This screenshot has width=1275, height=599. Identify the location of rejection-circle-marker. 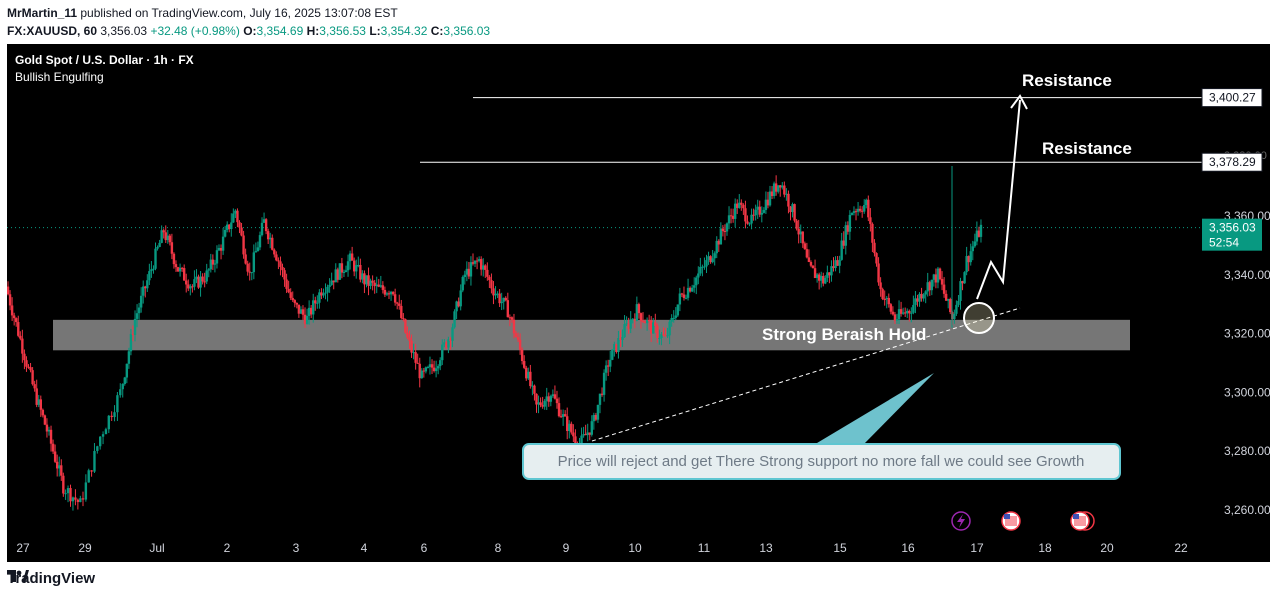
(979, 318).